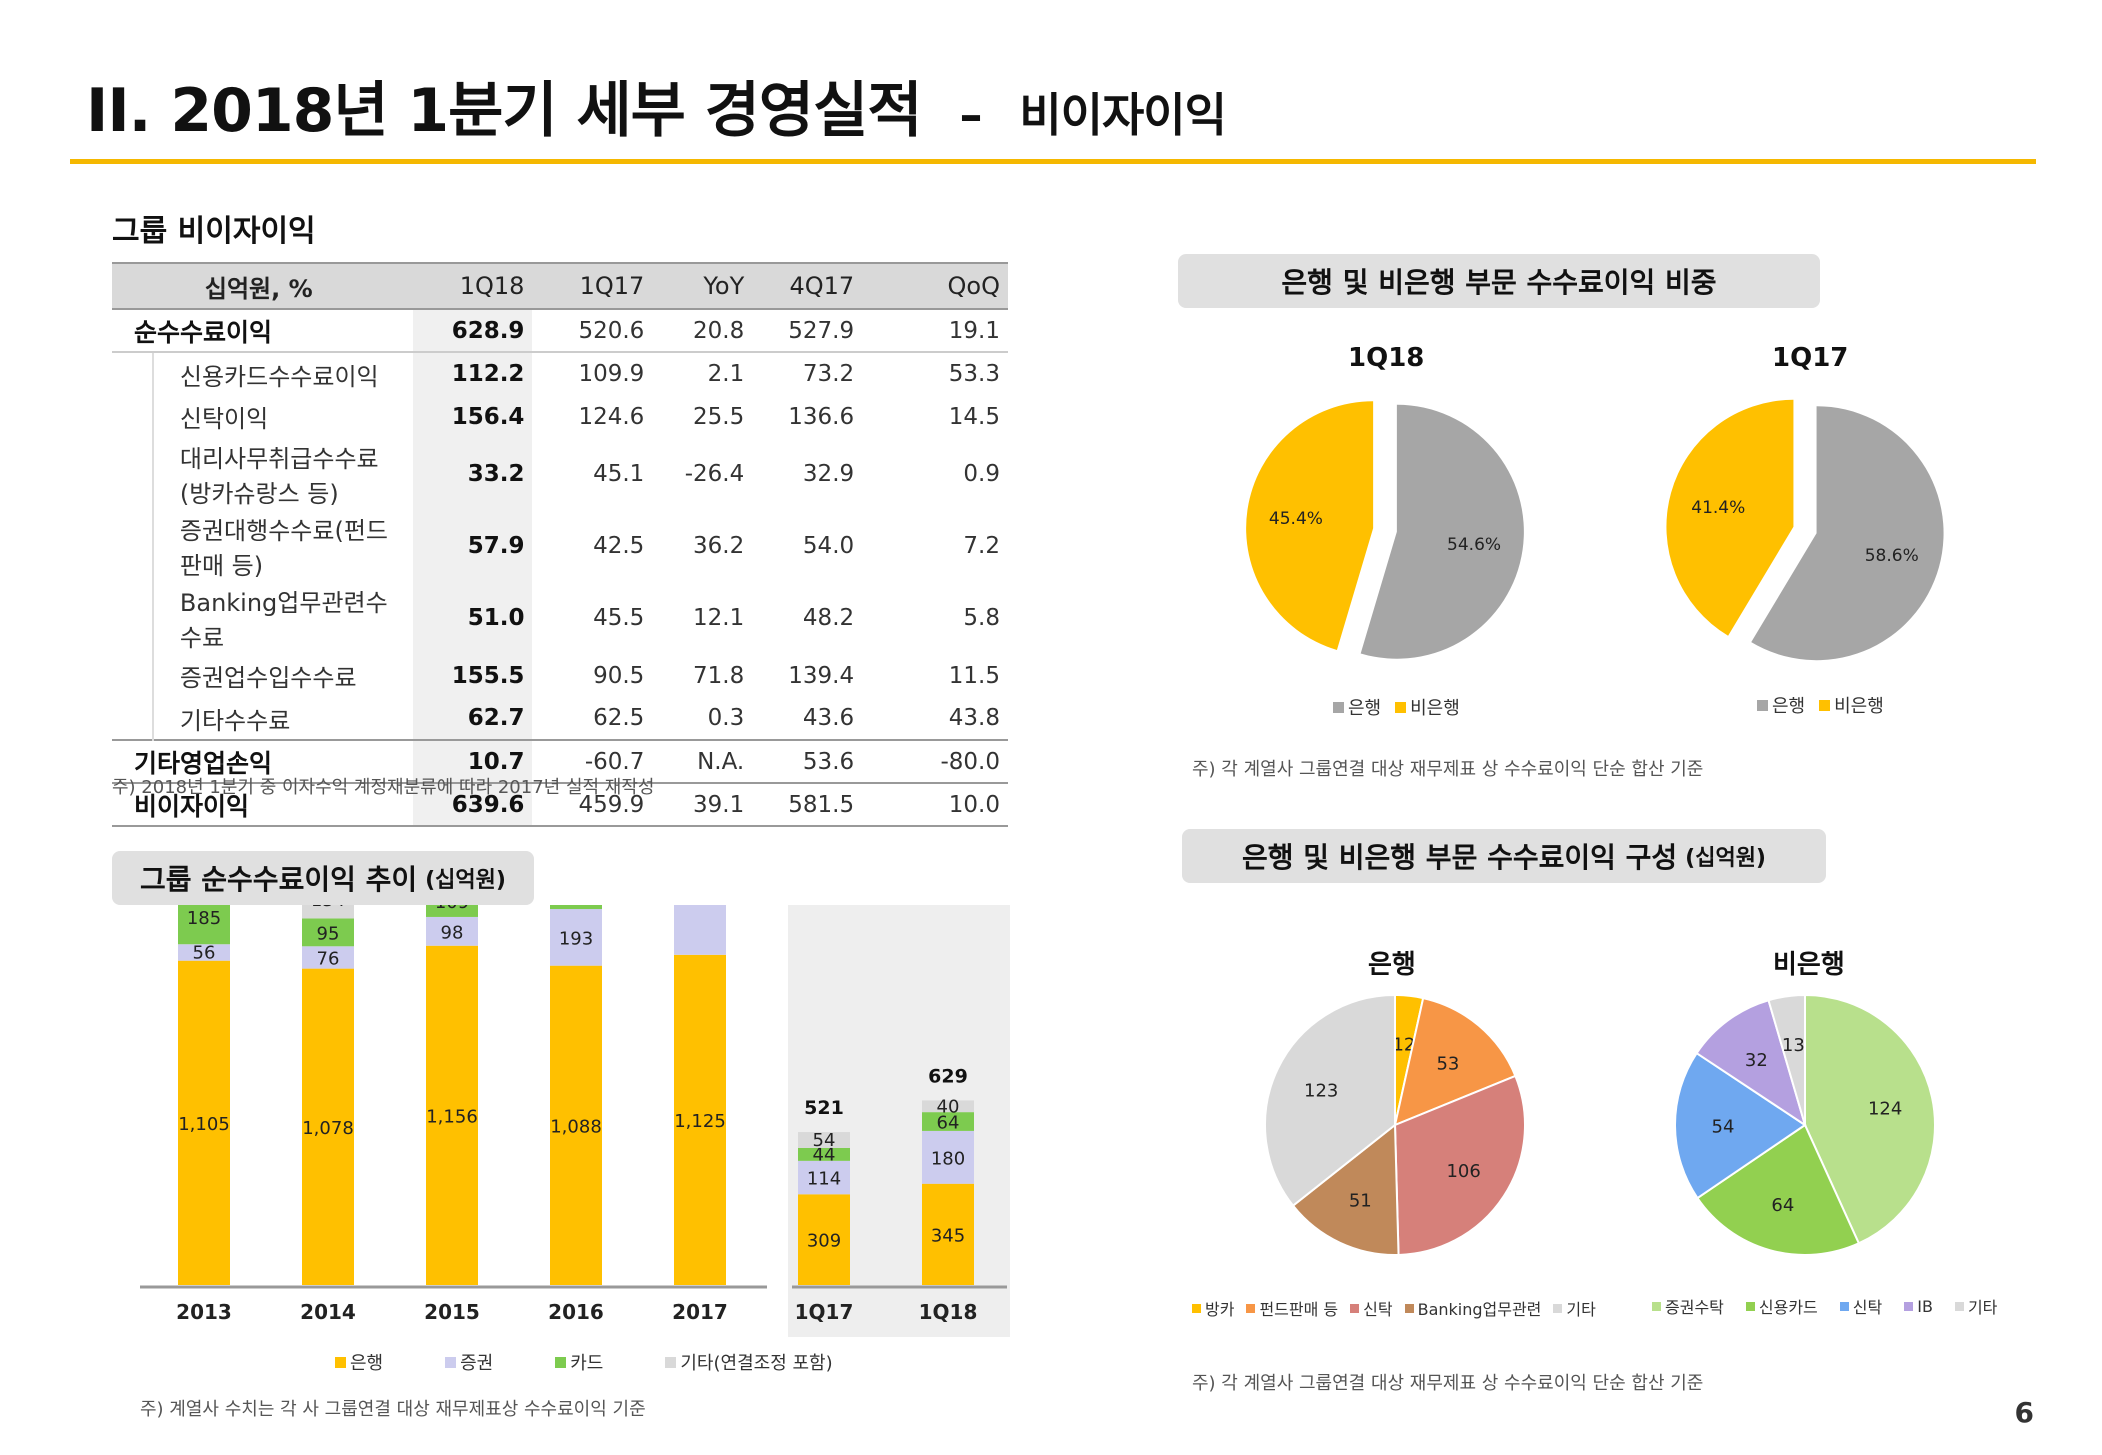  I want to click on table-header: 1Q18, so click(472, 286).